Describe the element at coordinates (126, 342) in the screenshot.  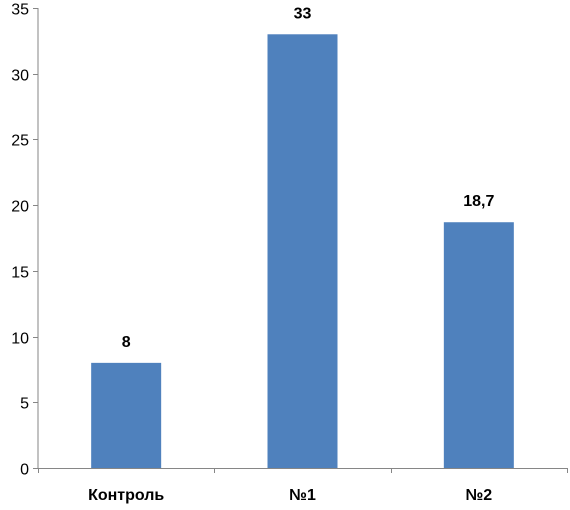
I see `bar-value-label: 8` at that location.